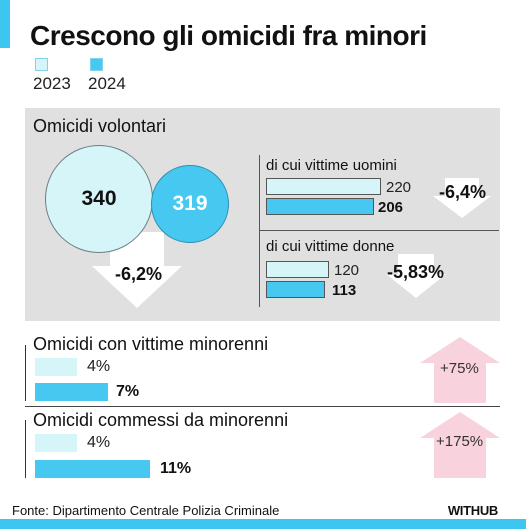 This screenshot has width=526, height=529. What do you see at coordinates (99, 366) in the screenshot?
I see `minor-victims-value-2023: 4%` at bounding box center [99, 366].